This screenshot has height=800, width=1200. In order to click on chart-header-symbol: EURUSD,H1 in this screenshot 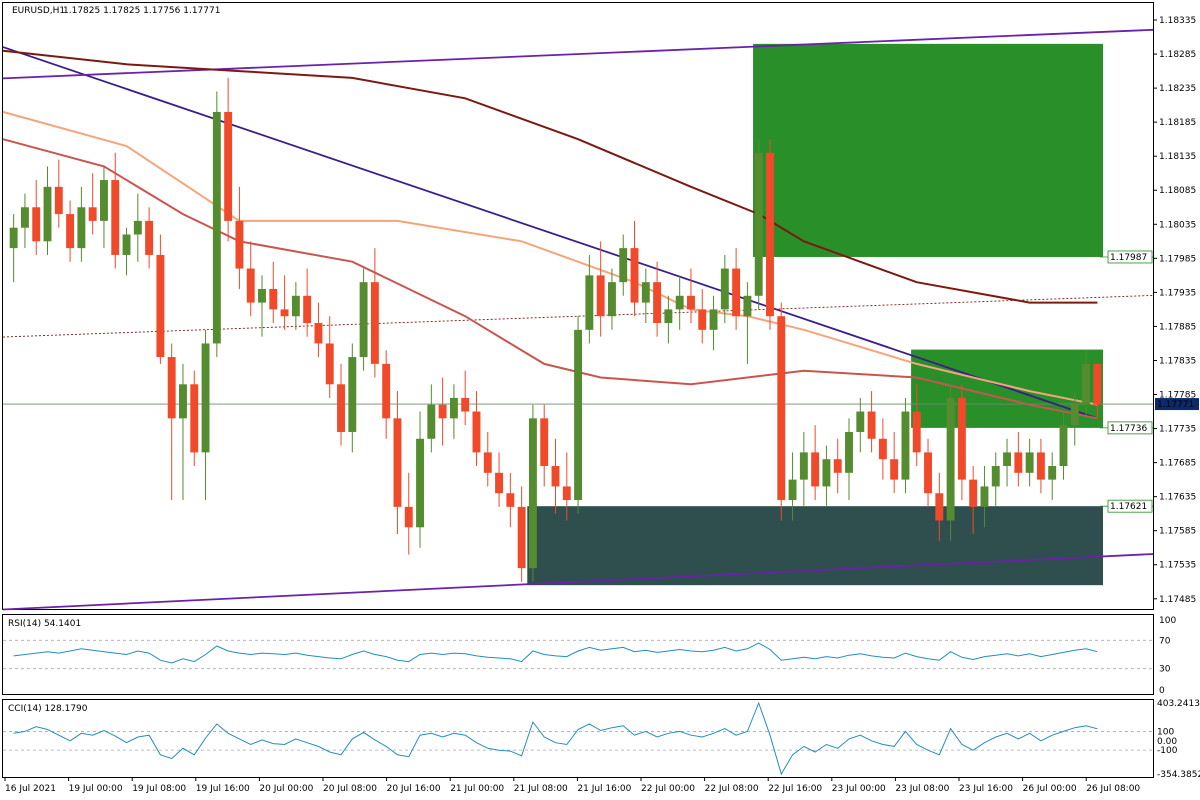, I will do `click(38, 11)`.